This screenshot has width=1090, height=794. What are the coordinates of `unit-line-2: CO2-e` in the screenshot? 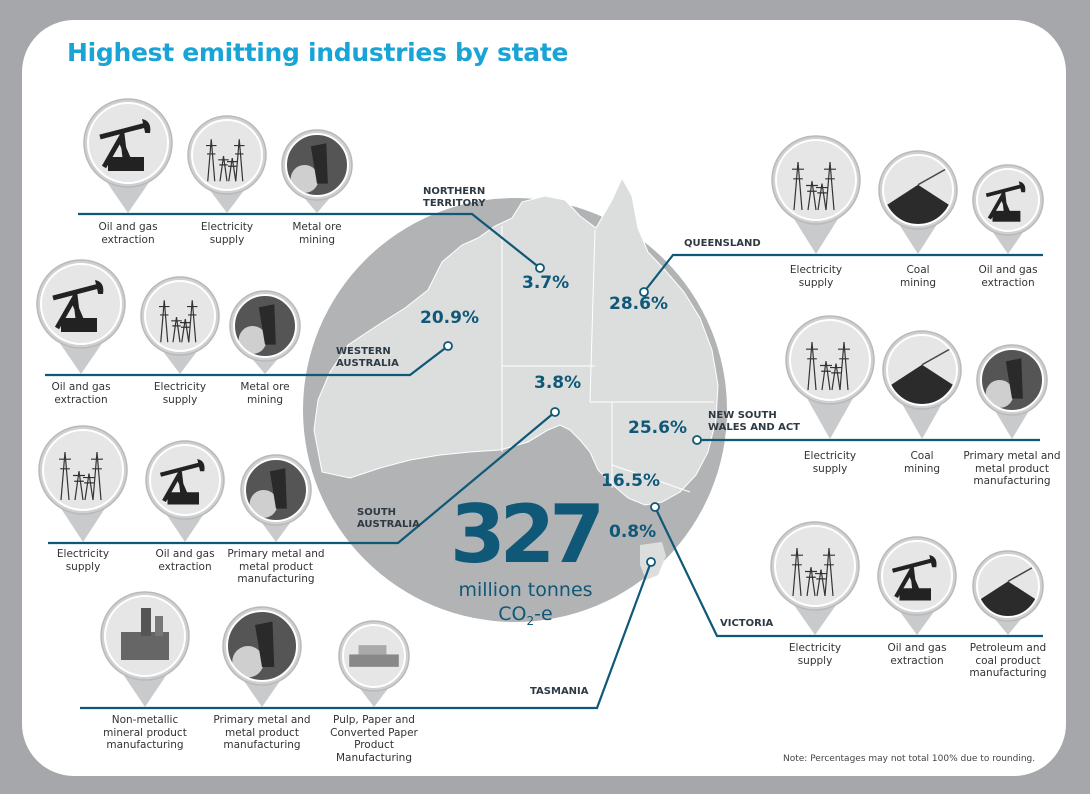 It's located at (525, 617).